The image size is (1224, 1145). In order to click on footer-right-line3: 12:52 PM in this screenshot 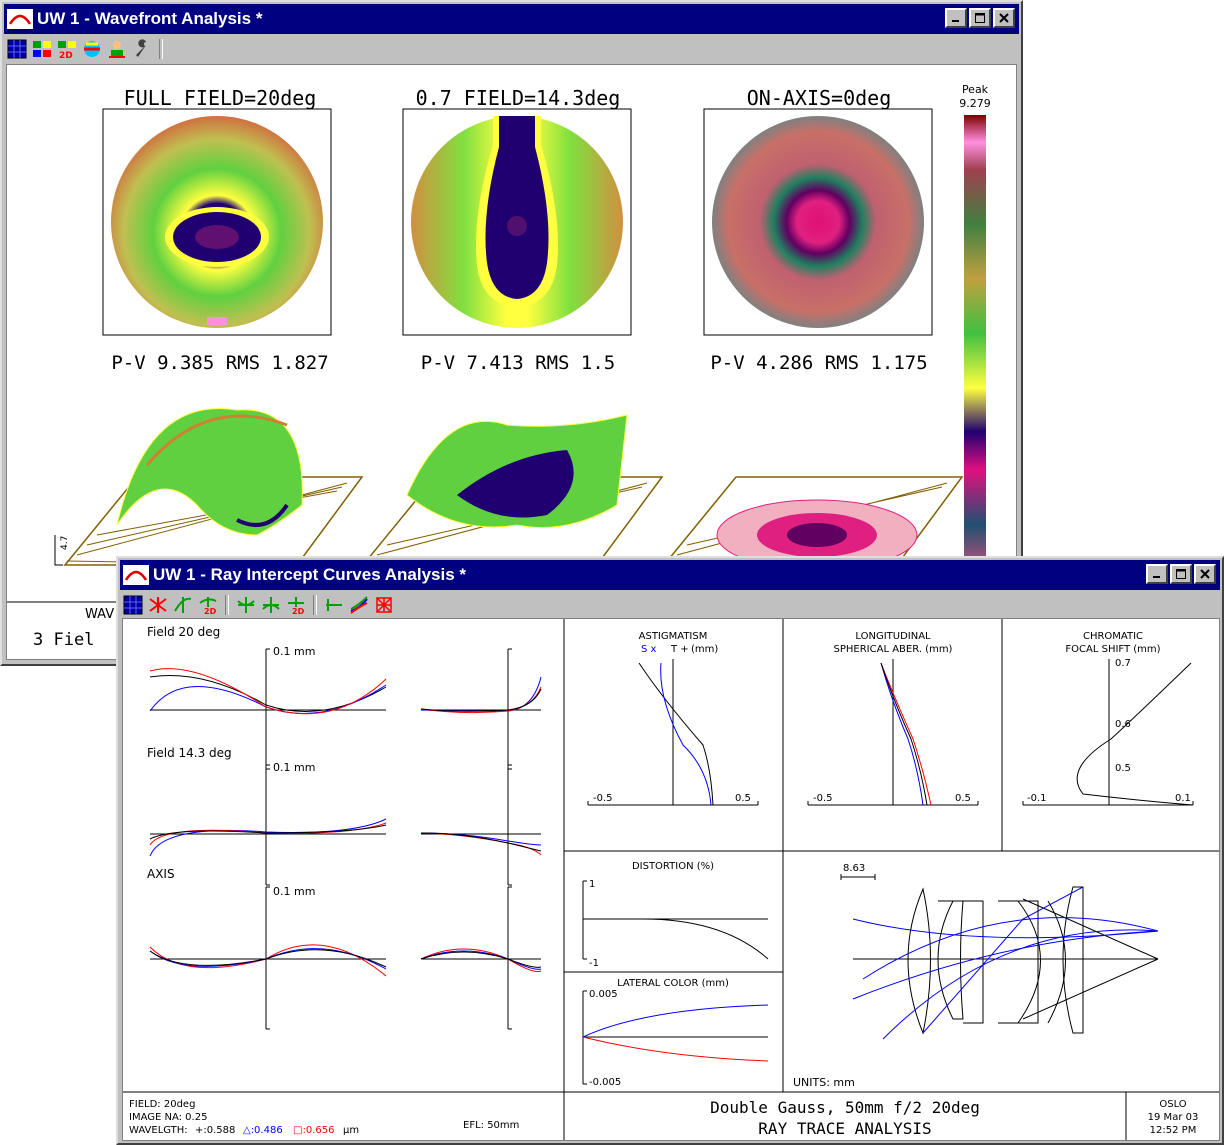, I will do `click(1173, 1130)`.